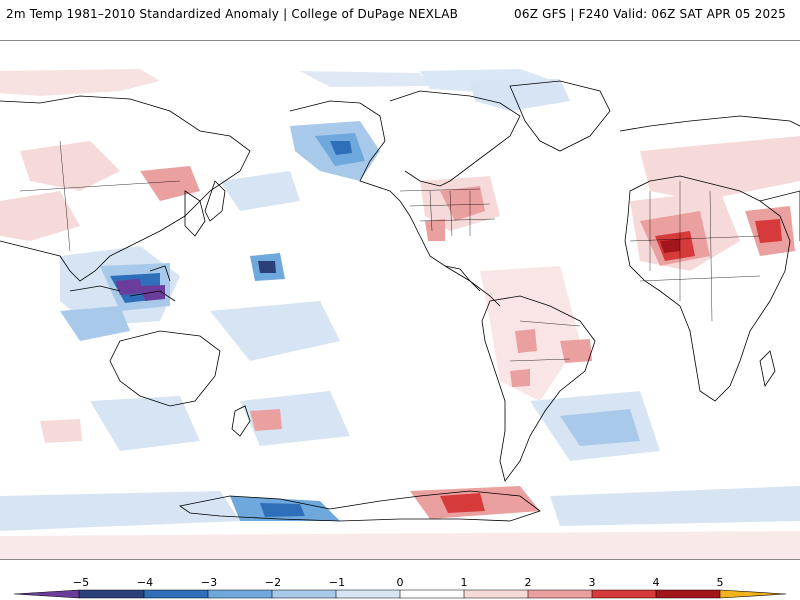  Describe the element at coordinates (432, 594) in the screenshot. I see `colorbar-segment-p0` at that location.